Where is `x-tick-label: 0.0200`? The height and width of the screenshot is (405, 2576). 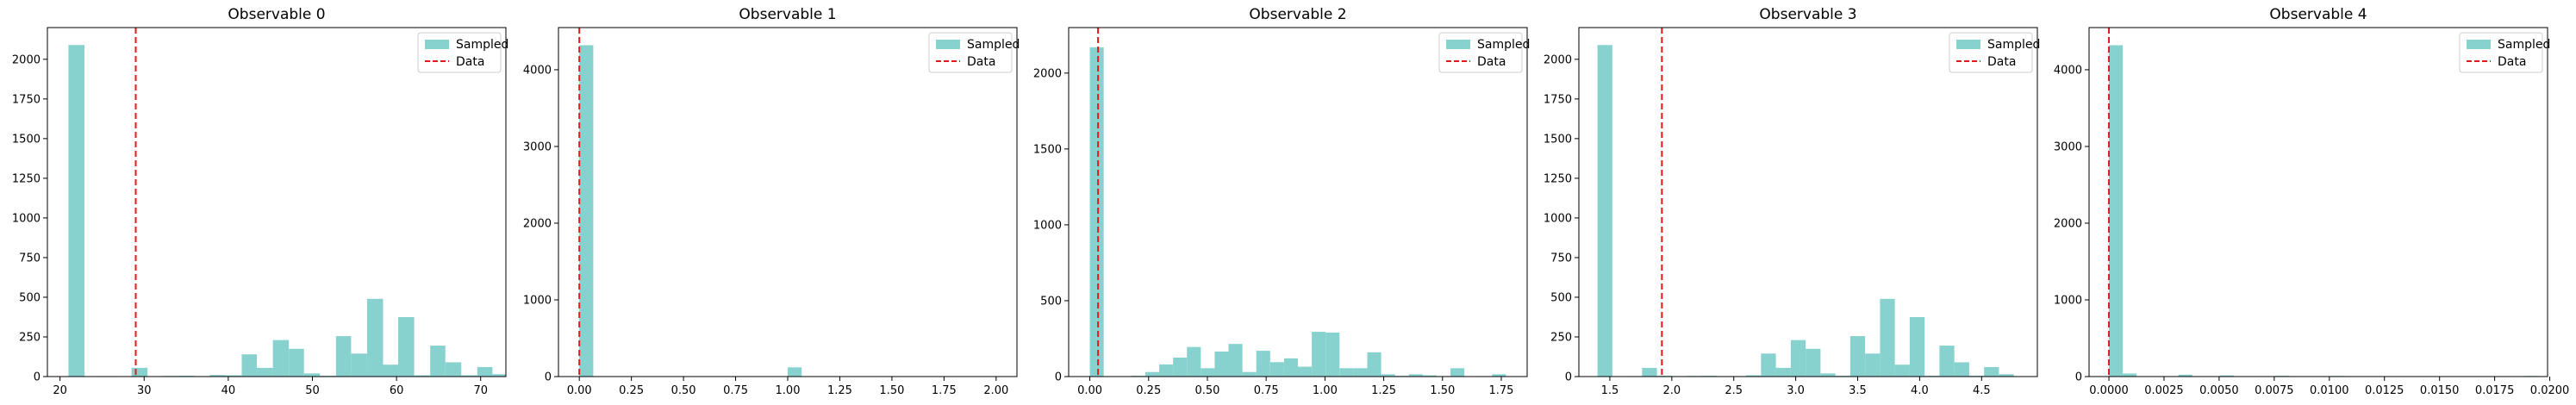 x-tick-label: 0.0200 is located at coordinates (2550, 390).